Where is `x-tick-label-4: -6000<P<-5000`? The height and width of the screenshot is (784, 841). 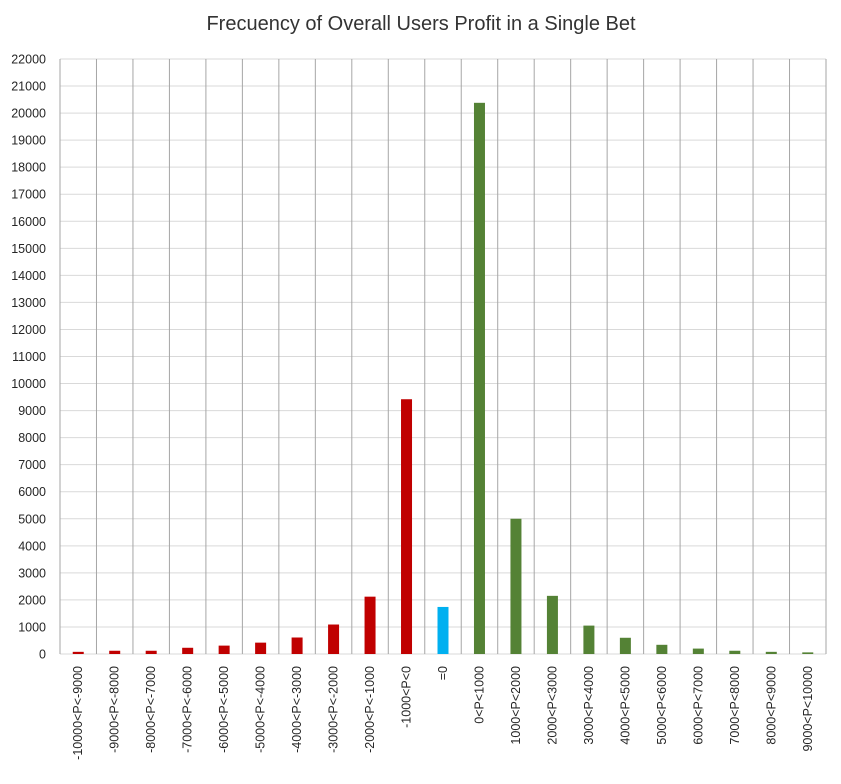 x-tick-label-4: -6000<P<-5000 is located at coordinates (224, 709).